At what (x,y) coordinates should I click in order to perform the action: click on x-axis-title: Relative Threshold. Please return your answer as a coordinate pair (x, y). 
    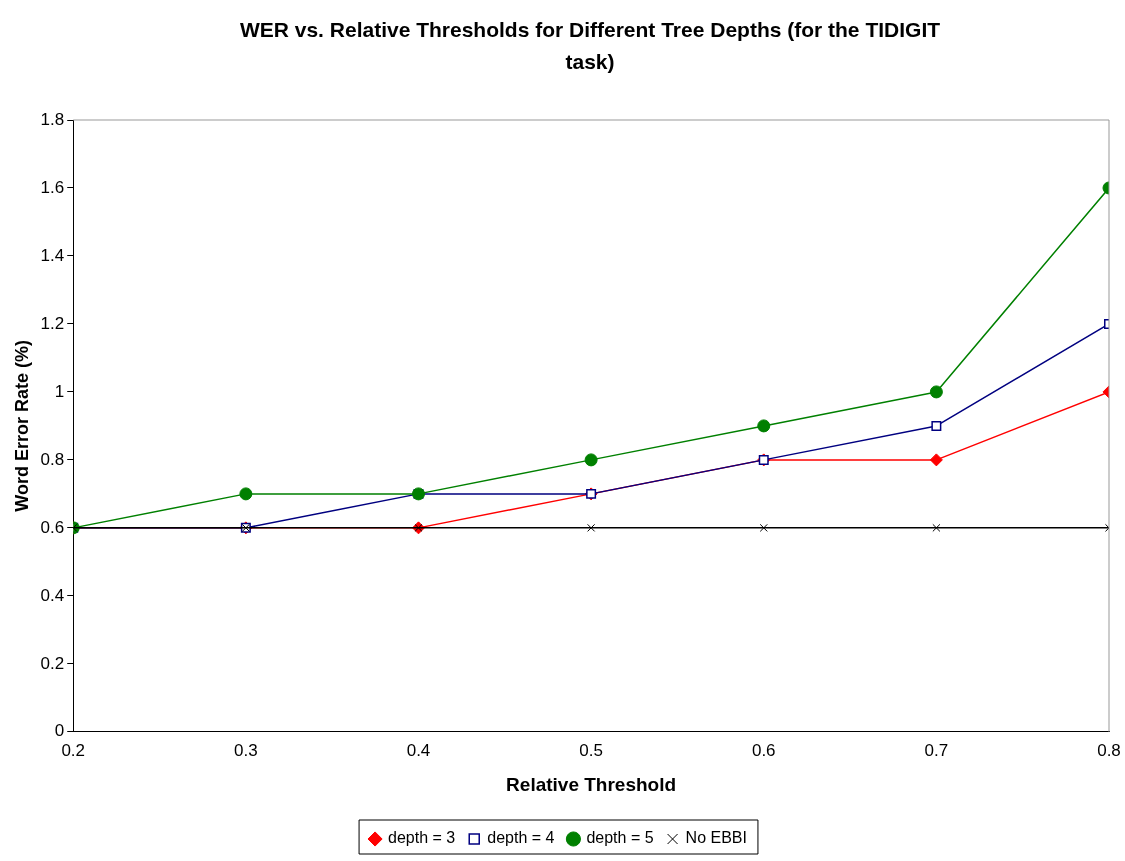
    Looking at the image, I should click on (591, 784).